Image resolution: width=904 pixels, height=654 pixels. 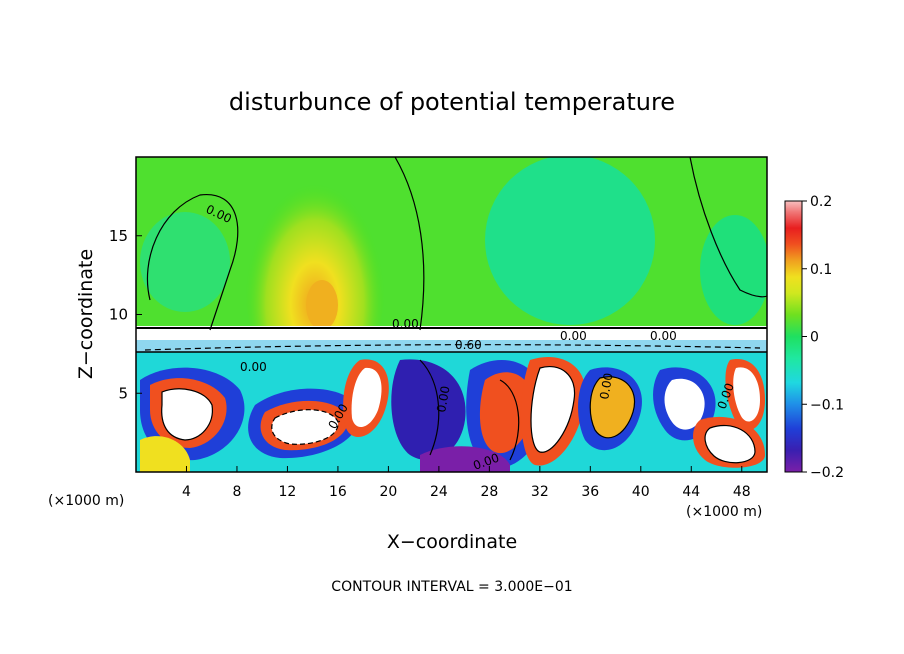 I want to click on warm-core, so click(x=322, y=305).